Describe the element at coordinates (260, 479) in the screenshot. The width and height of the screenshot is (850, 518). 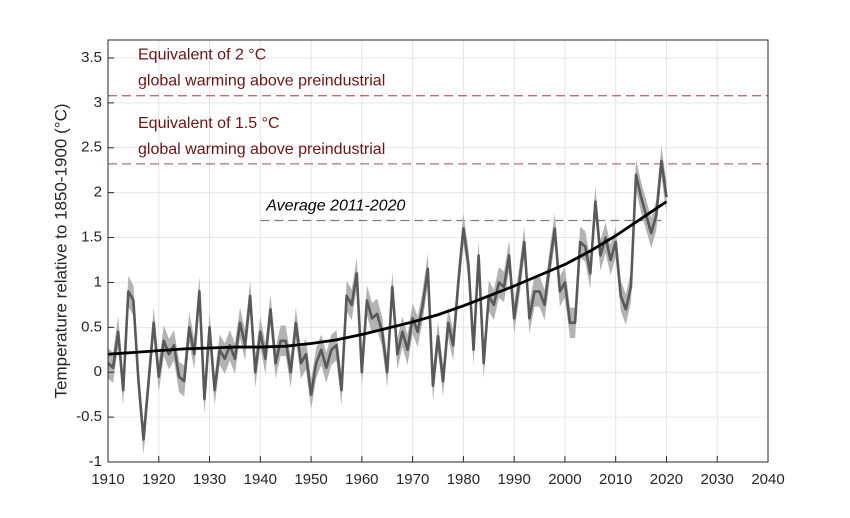
I see `x-tick-label: 1940` at that location.